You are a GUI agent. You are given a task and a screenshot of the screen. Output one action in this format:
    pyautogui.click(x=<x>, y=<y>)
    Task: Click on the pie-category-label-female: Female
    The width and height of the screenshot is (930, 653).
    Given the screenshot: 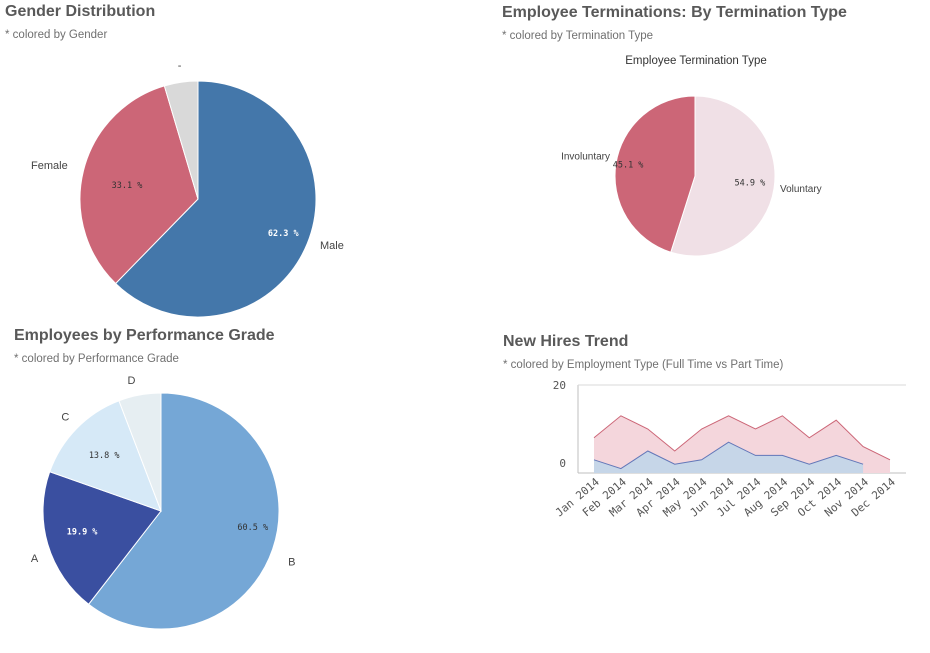 What is the action you would take?
    pyautogui.click(x=49, y=166)
    